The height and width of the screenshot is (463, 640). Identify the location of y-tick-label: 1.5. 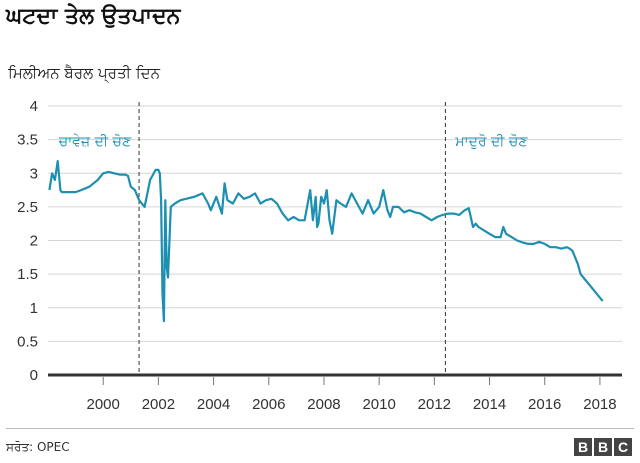
(27, 274).